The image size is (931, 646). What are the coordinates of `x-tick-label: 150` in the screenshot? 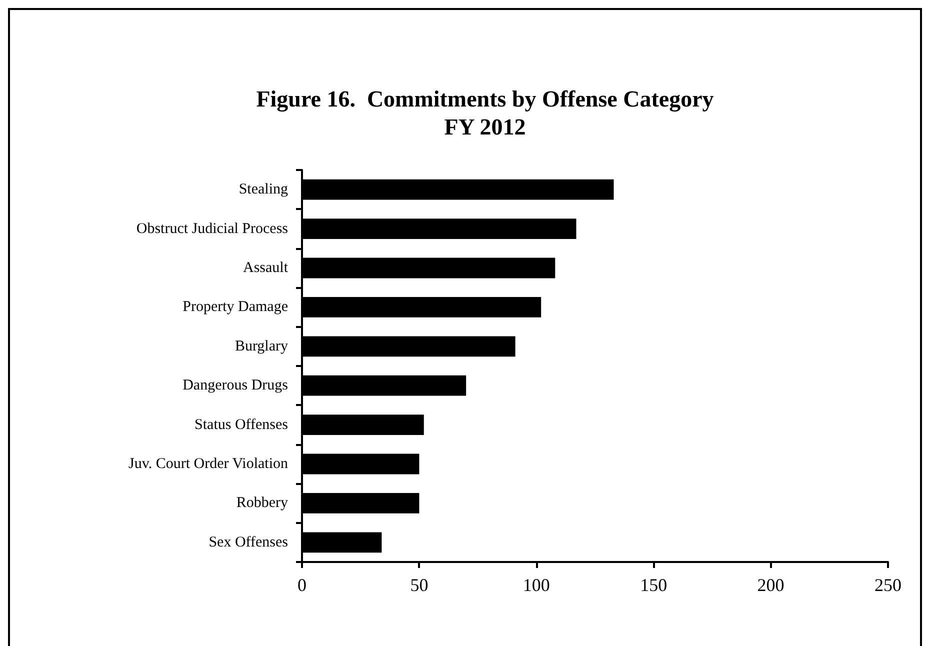 It's located at (654, 585).